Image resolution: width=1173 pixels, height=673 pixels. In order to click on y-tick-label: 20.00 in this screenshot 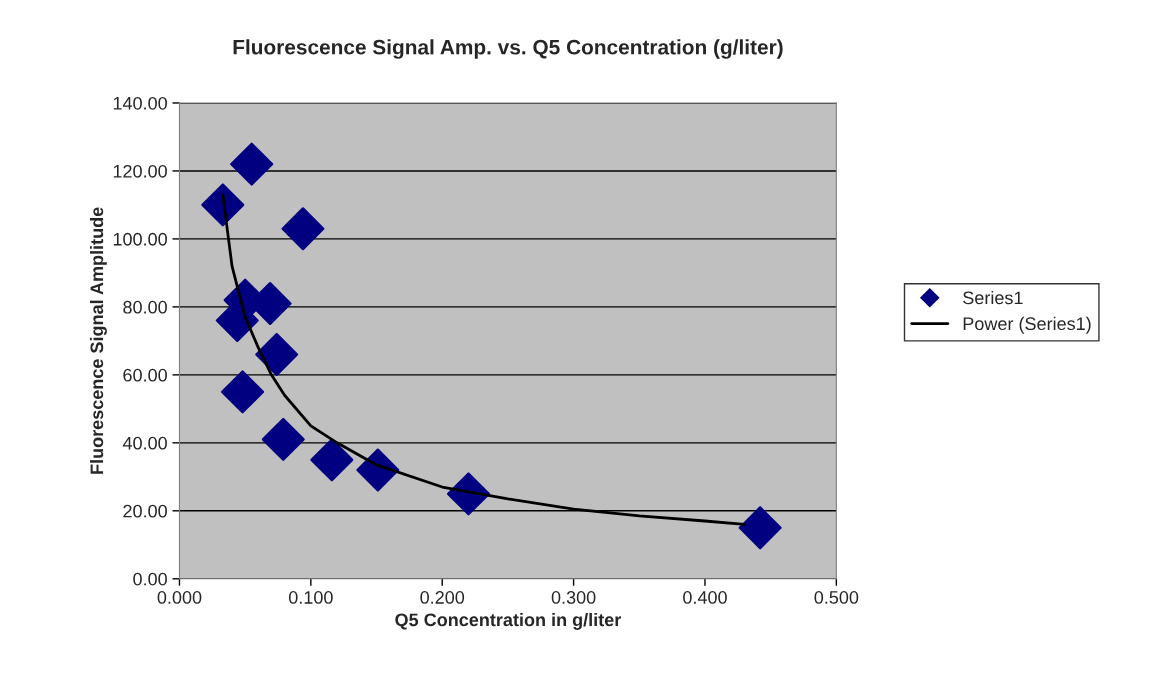, I will do `click(145, 511)`.